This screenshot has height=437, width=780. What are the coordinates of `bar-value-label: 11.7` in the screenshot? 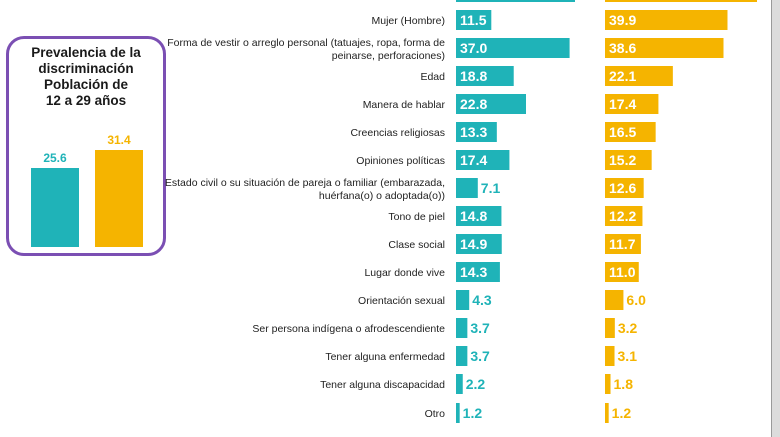 It's located at (622, 244).